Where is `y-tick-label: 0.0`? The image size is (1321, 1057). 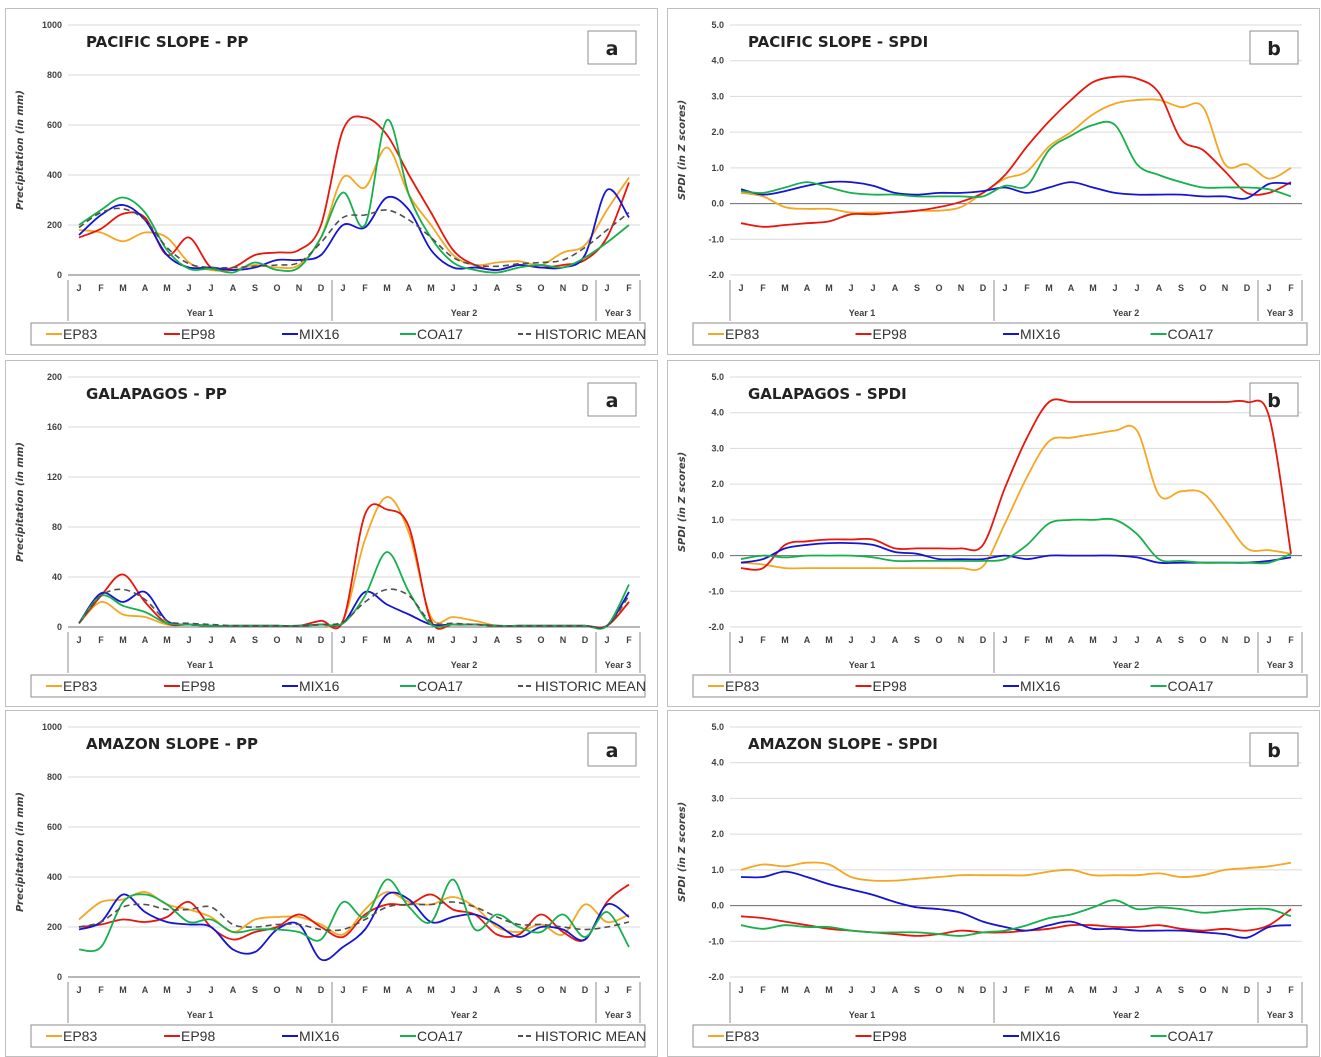
y-tick-label: 0.0 is located at coordinates (717, 906).